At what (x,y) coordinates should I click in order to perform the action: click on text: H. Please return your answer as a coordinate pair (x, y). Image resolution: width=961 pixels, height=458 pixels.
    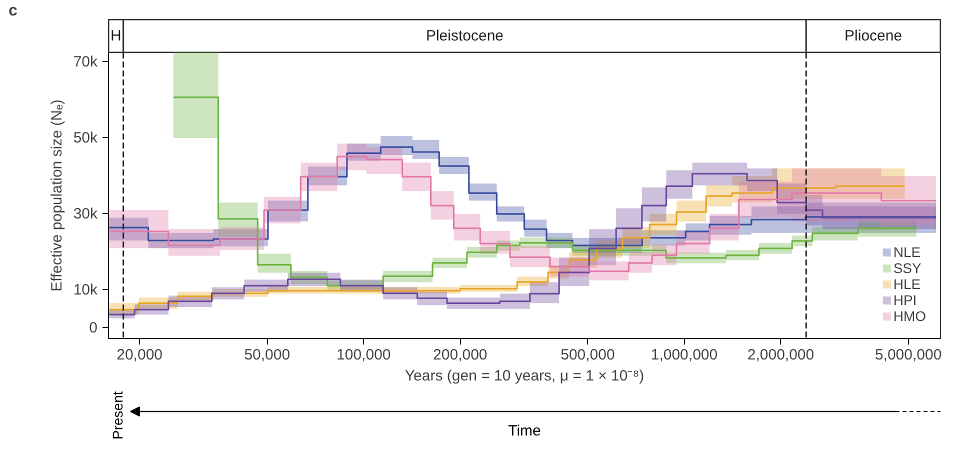
    Looking at the image, I should click on (116, 36).